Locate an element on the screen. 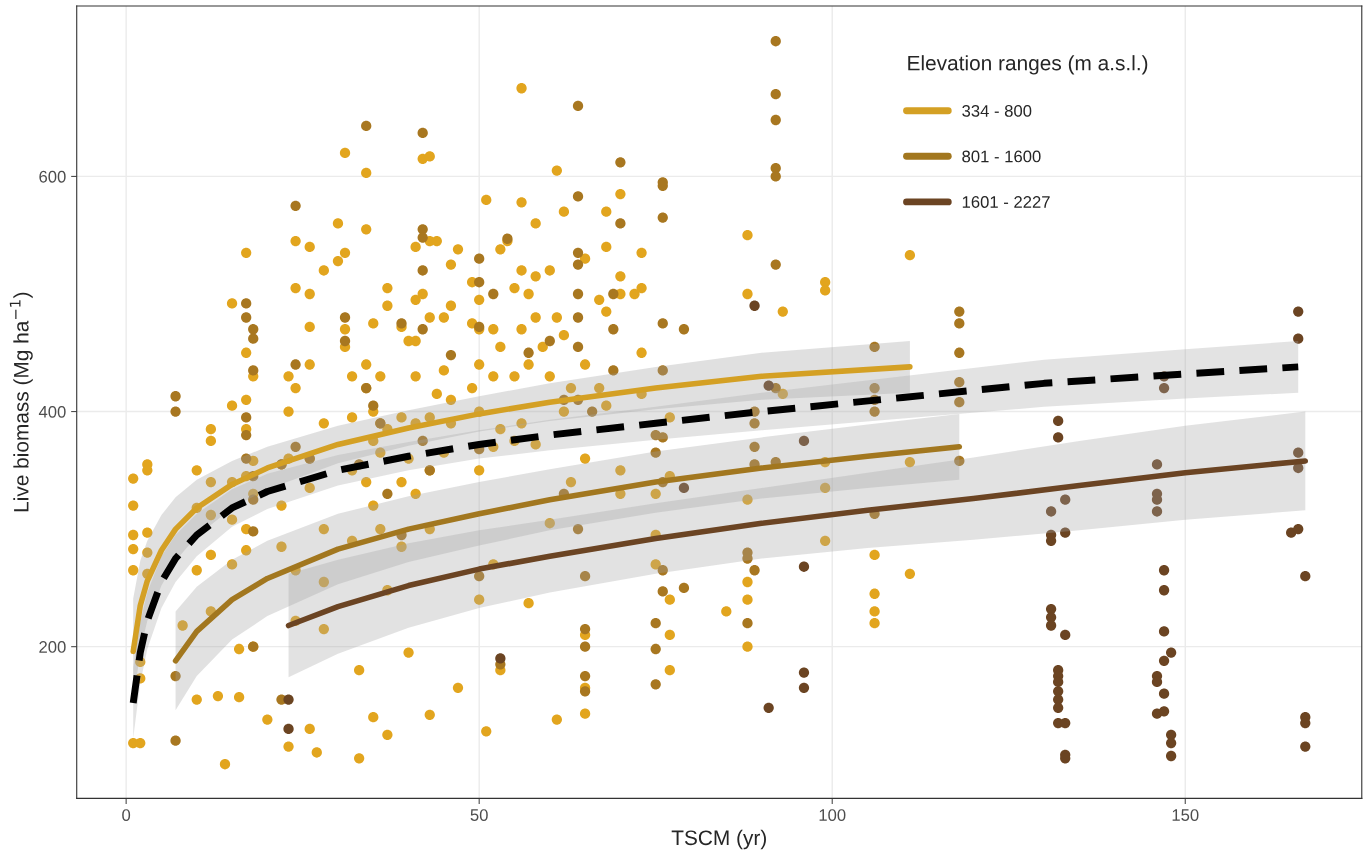 Image resolution: width=1370 pixels, height=852 pixels. legend-title: Elevation ranges (m a.s.l.) is located at coordinates (1028, 65).